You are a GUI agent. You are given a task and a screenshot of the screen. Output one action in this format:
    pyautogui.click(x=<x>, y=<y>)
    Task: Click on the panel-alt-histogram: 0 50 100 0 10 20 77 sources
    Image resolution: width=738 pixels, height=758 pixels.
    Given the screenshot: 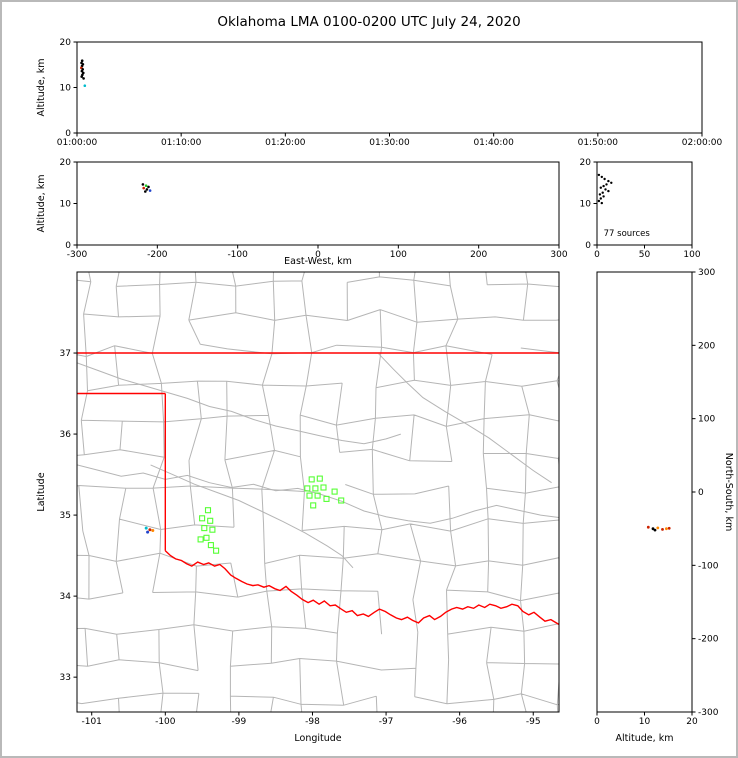 What is the action you would take?
    pyautogui.click(x=640, y=209)
    